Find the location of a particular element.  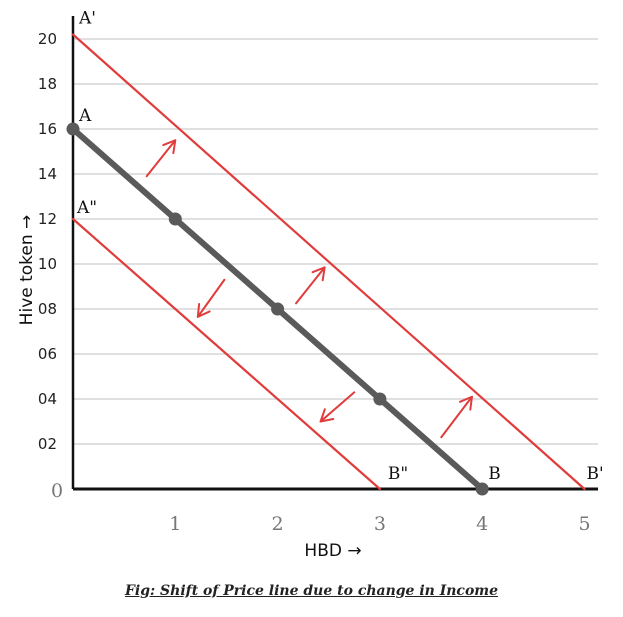

y-tick-label: 08 is located at coordinates (47, 309).